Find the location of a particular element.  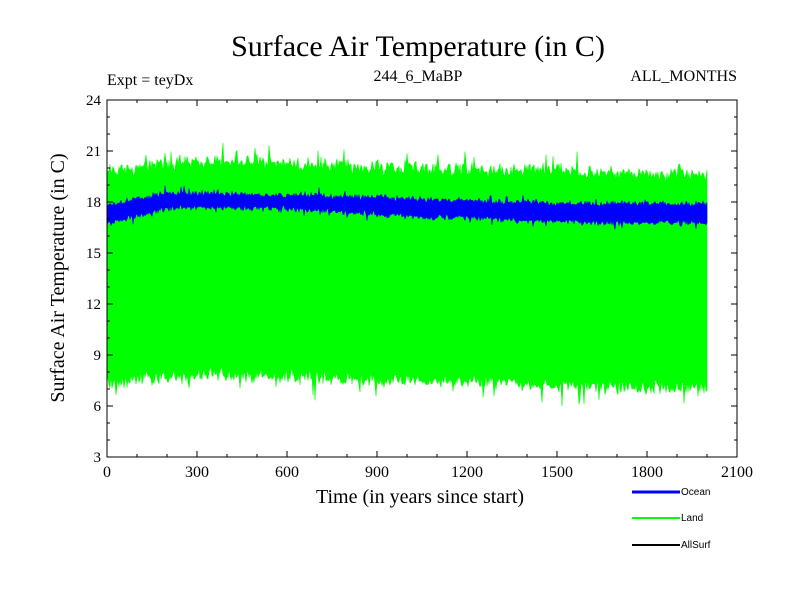

legend-label-land: Land is located at coordinates (692, 518).